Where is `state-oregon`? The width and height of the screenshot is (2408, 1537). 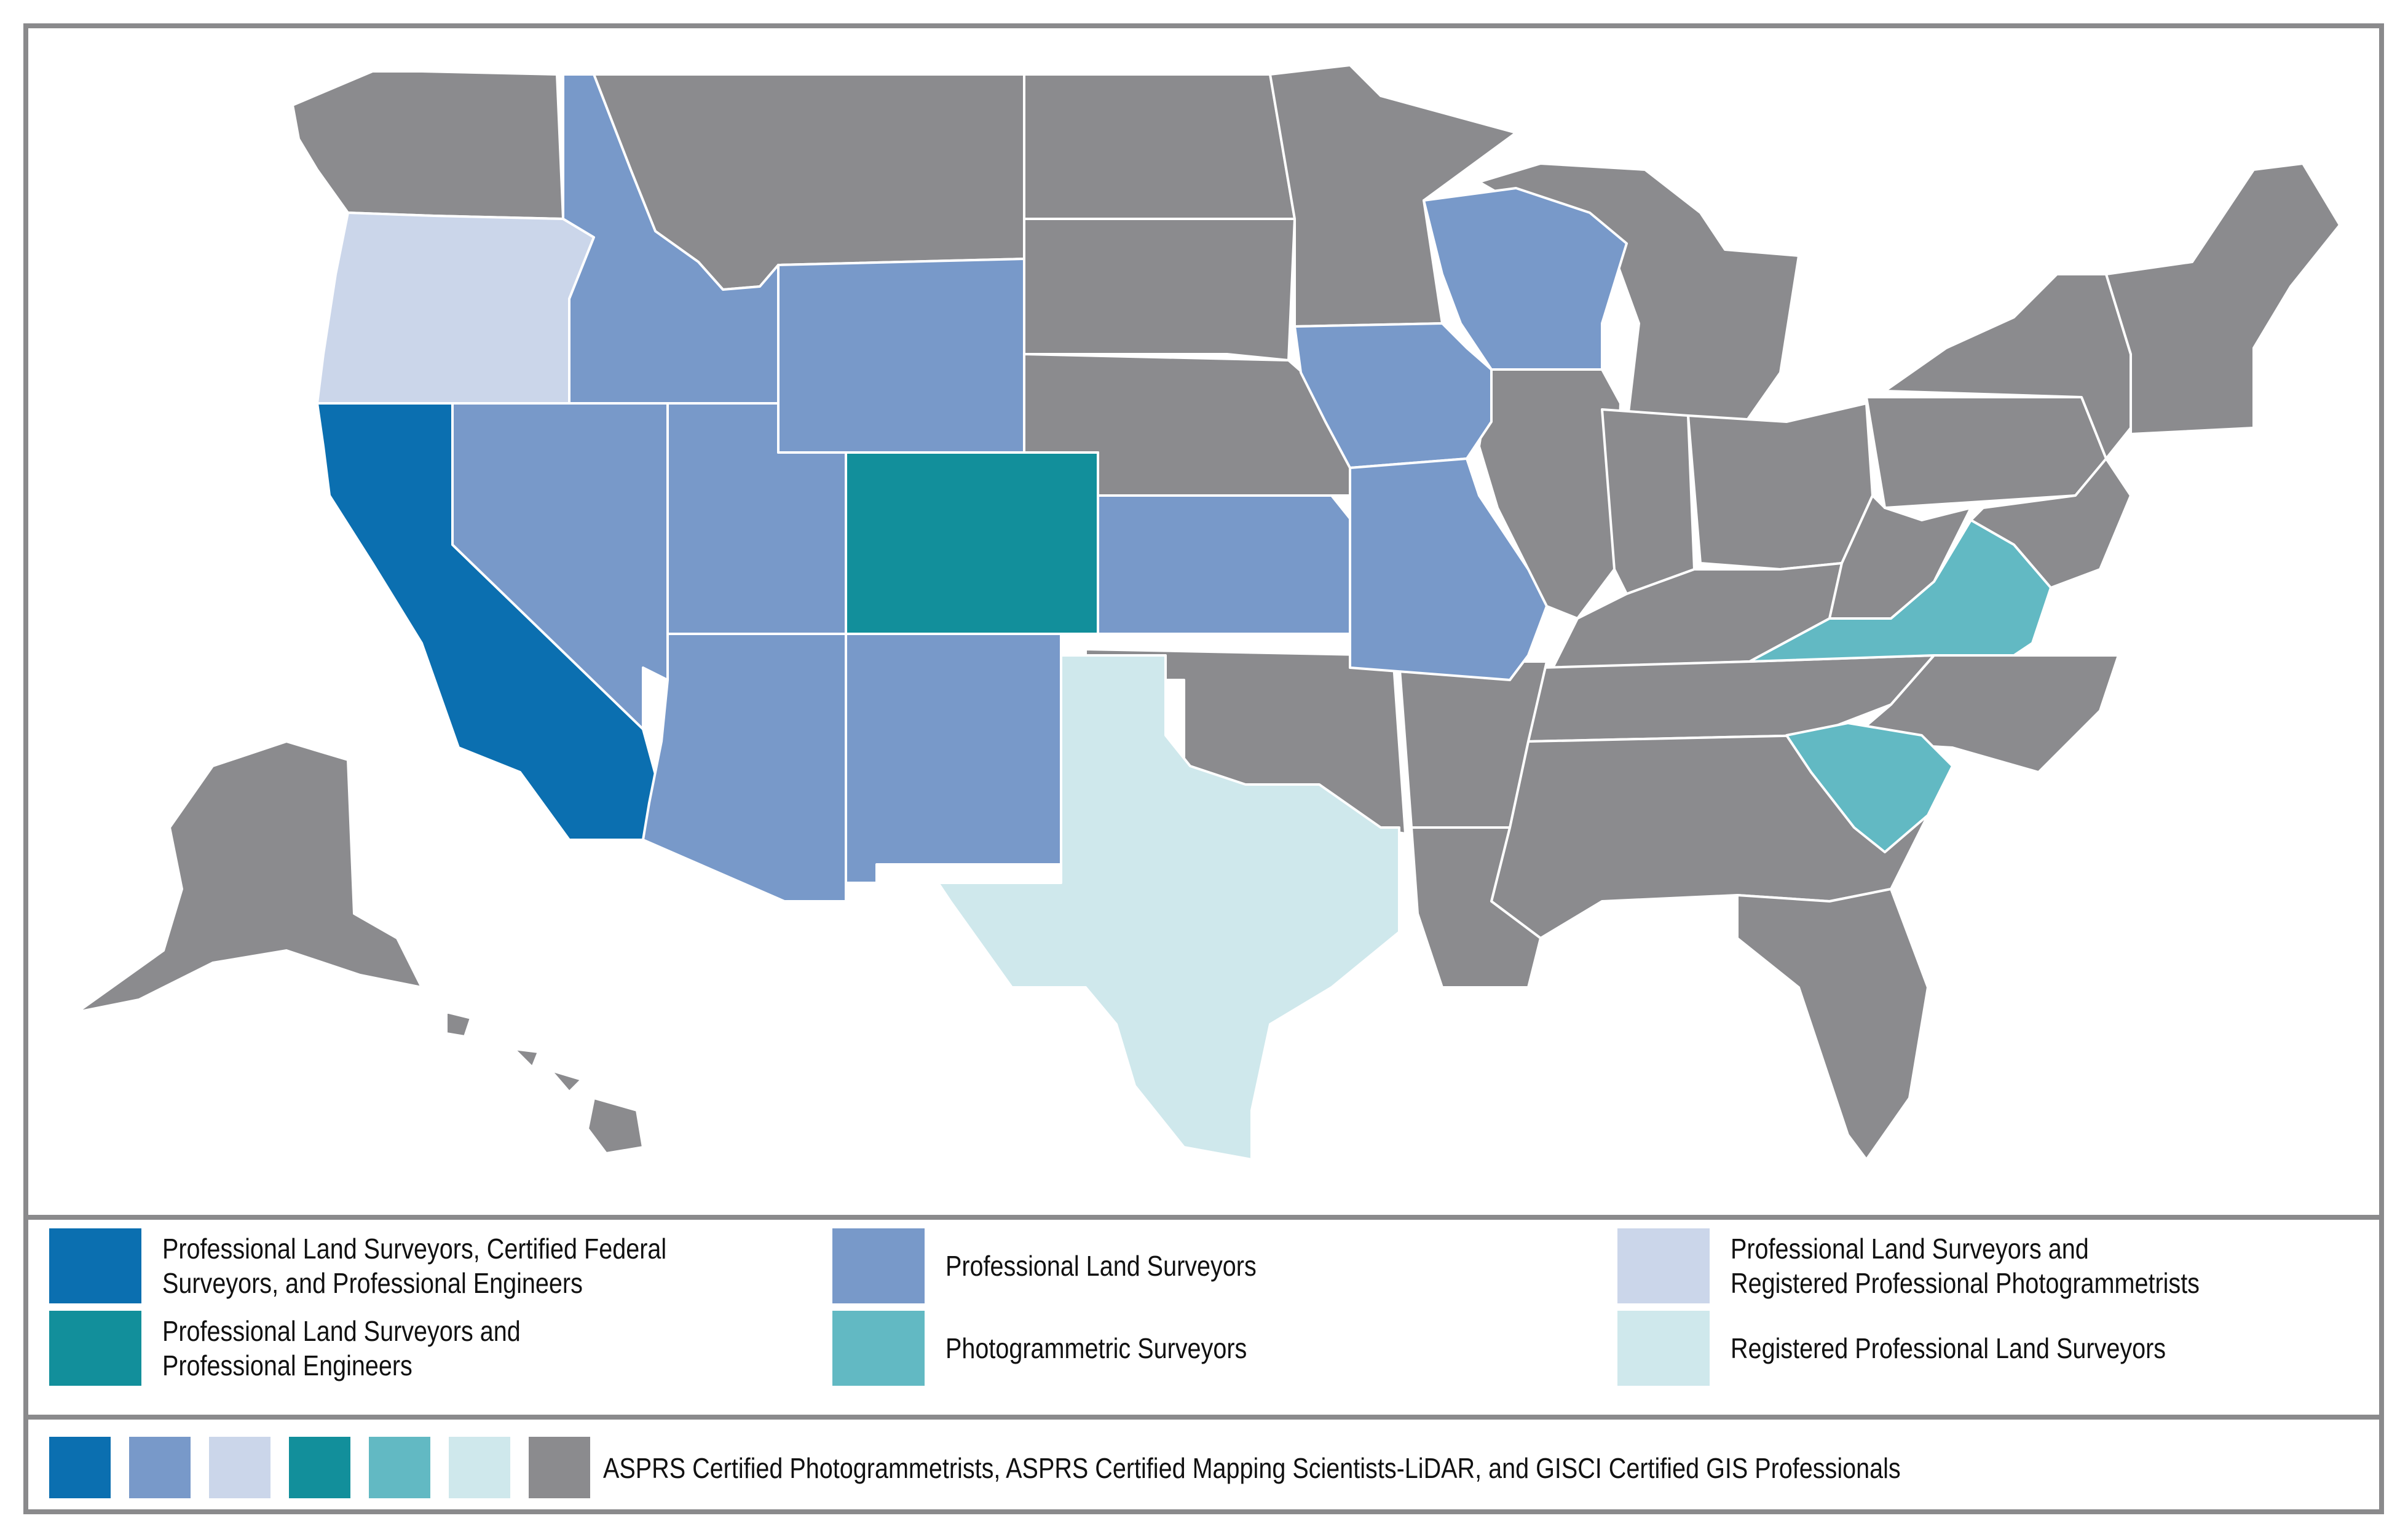 state-oregon is located at coordinates (455, 308).